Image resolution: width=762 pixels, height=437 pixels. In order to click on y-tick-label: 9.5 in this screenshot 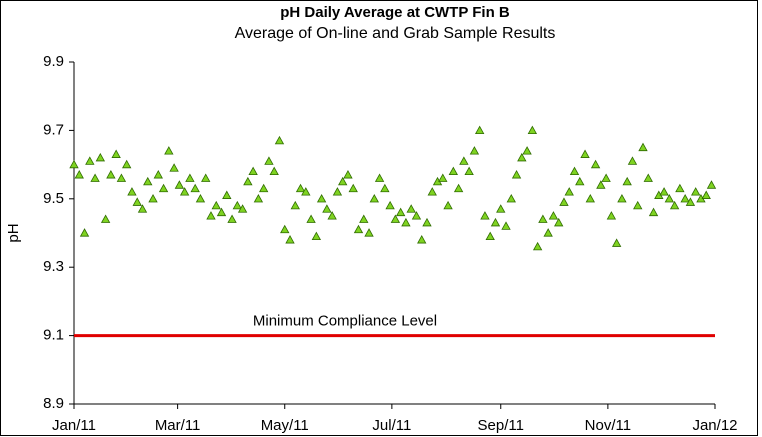, I will do `click(53, 198)`.